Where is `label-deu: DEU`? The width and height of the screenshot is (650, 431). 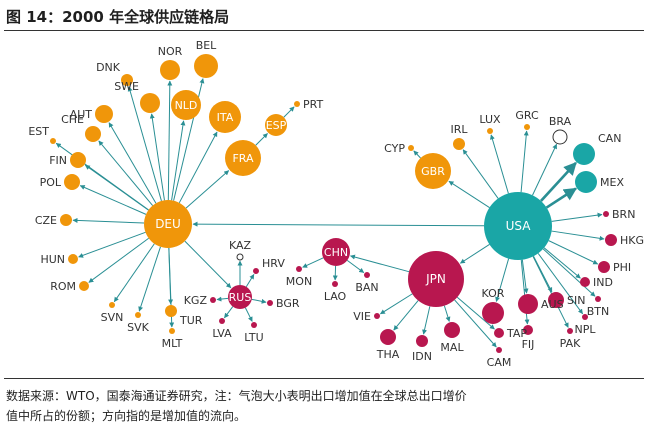
label-deu: DEU is located at coordinates (168, 224).